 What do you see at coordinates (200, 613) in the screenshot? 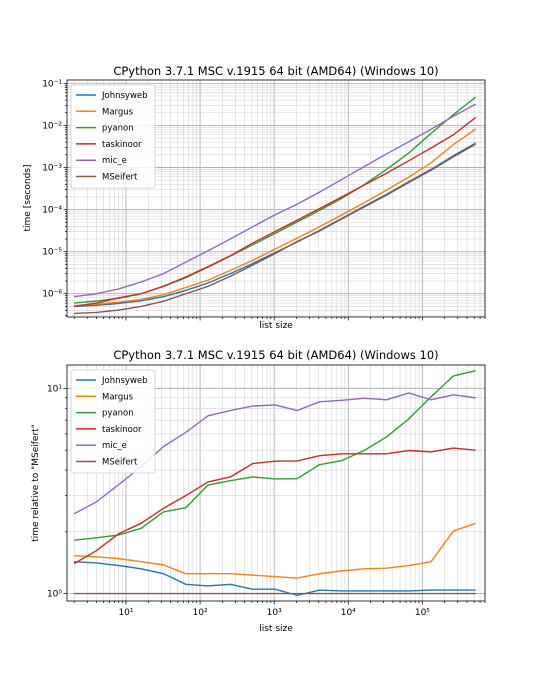
I see `x-tick-label: 10²` at bounding box center [200, 613].